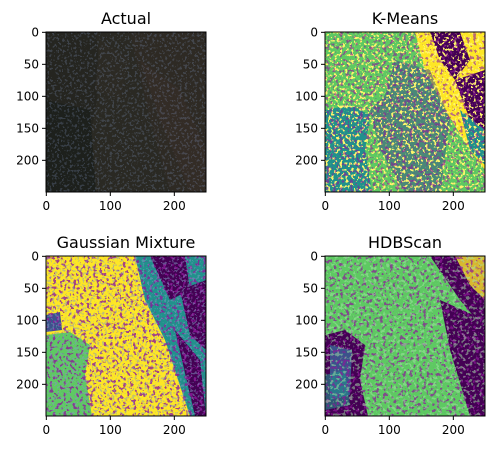  I want to click on panel-kmeans: K-Means, so click(405, 101).